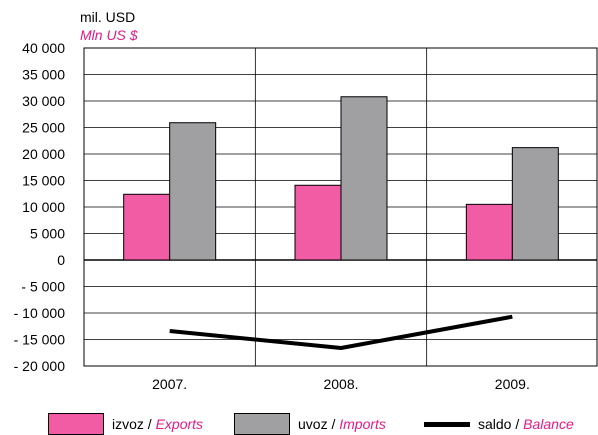 The width and height of the screenshot is (598, 435). I want to click on y-unit-label: mil. USD, so click(108, 17).